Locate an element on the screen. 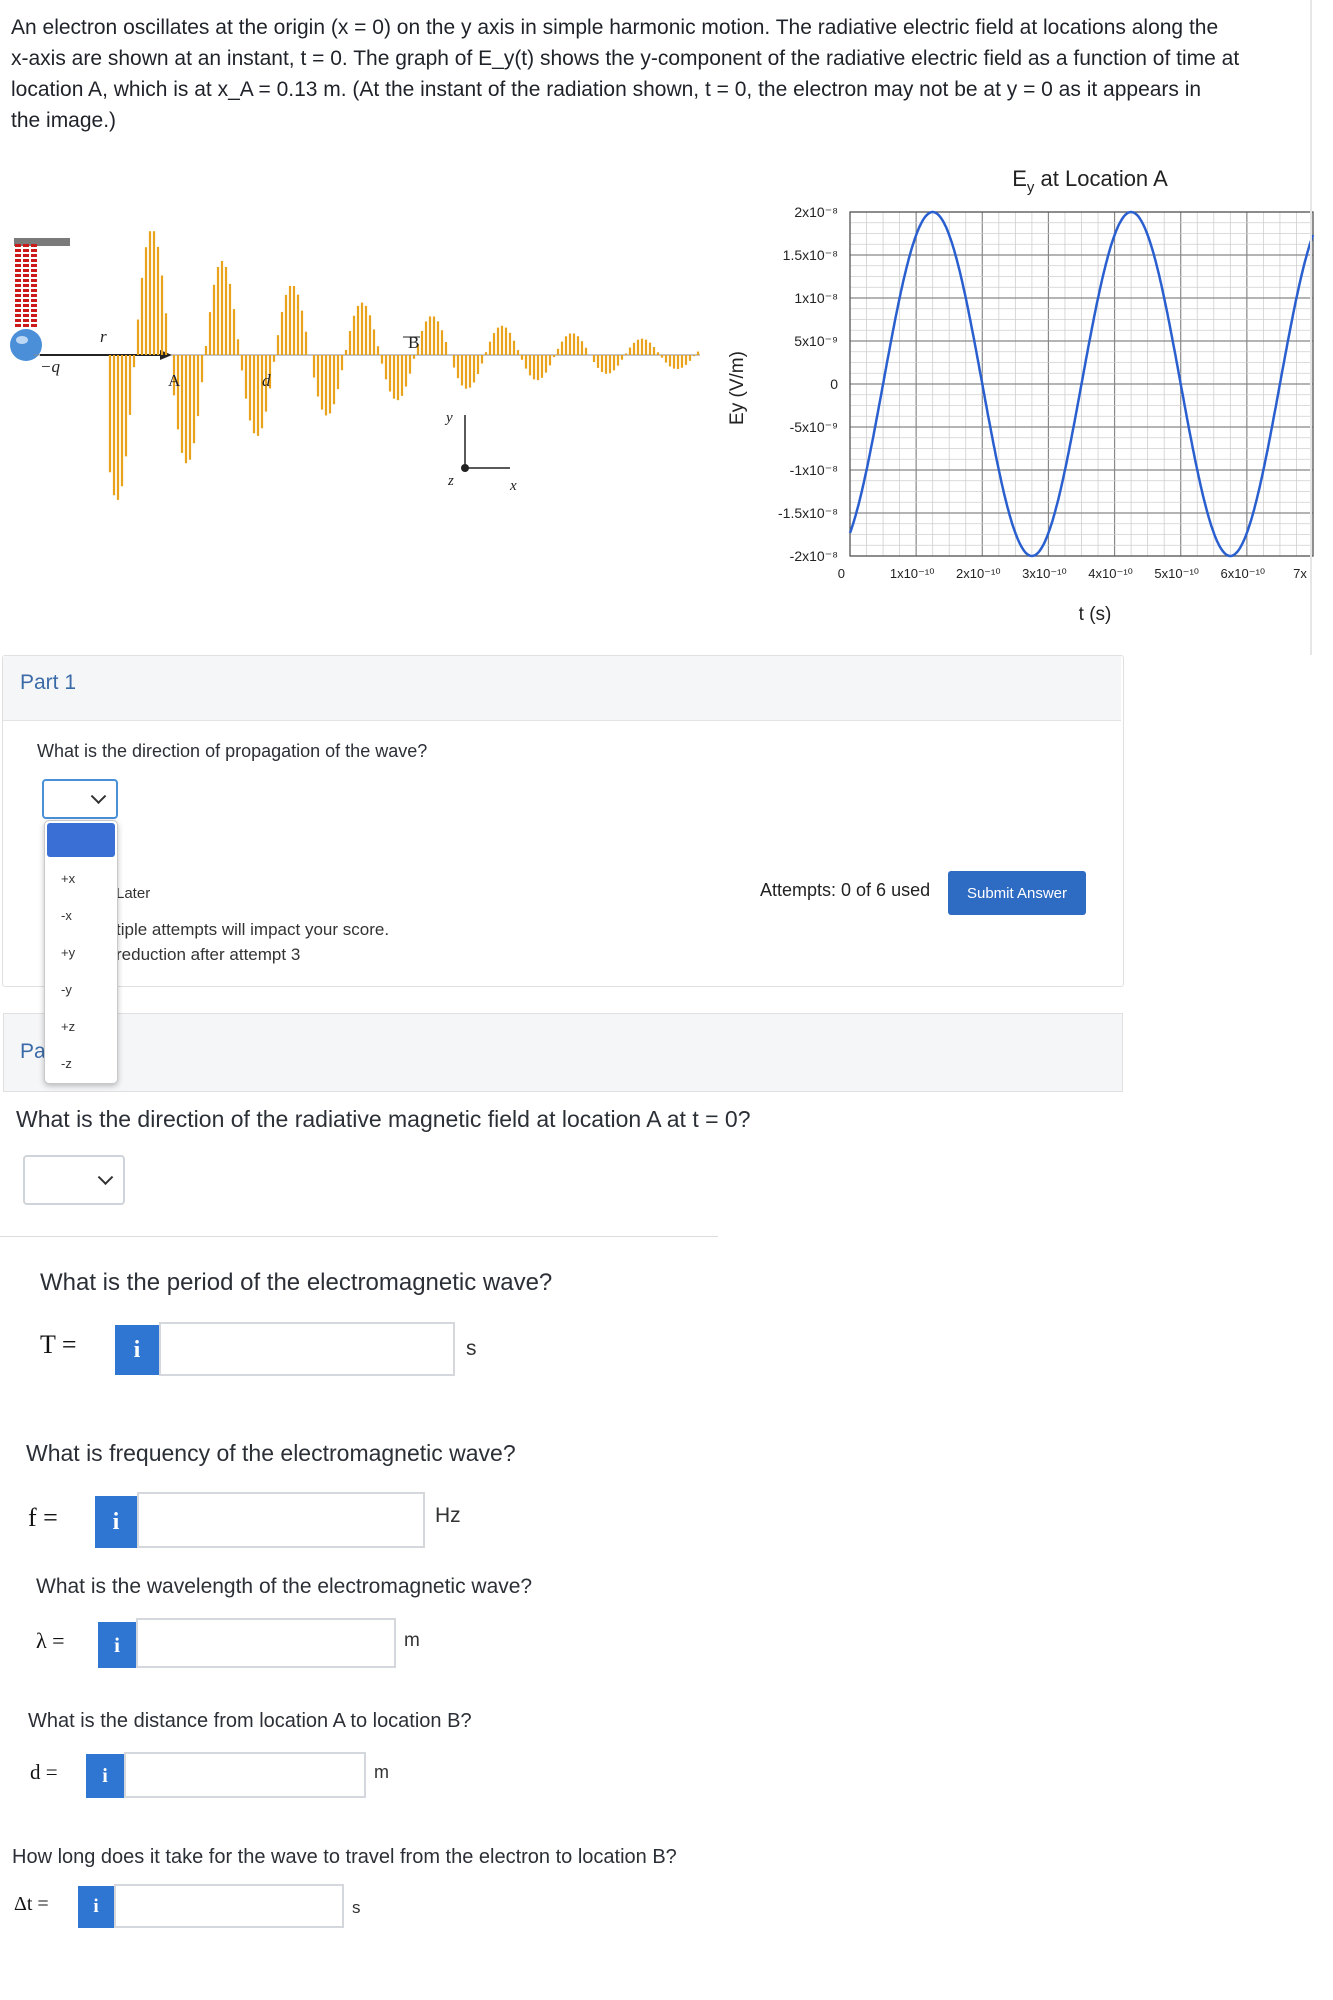 The height and width of the screenshot is (2000, 1333). submit-answer-button: Submit Answer is located at coordinates (1017, 893).